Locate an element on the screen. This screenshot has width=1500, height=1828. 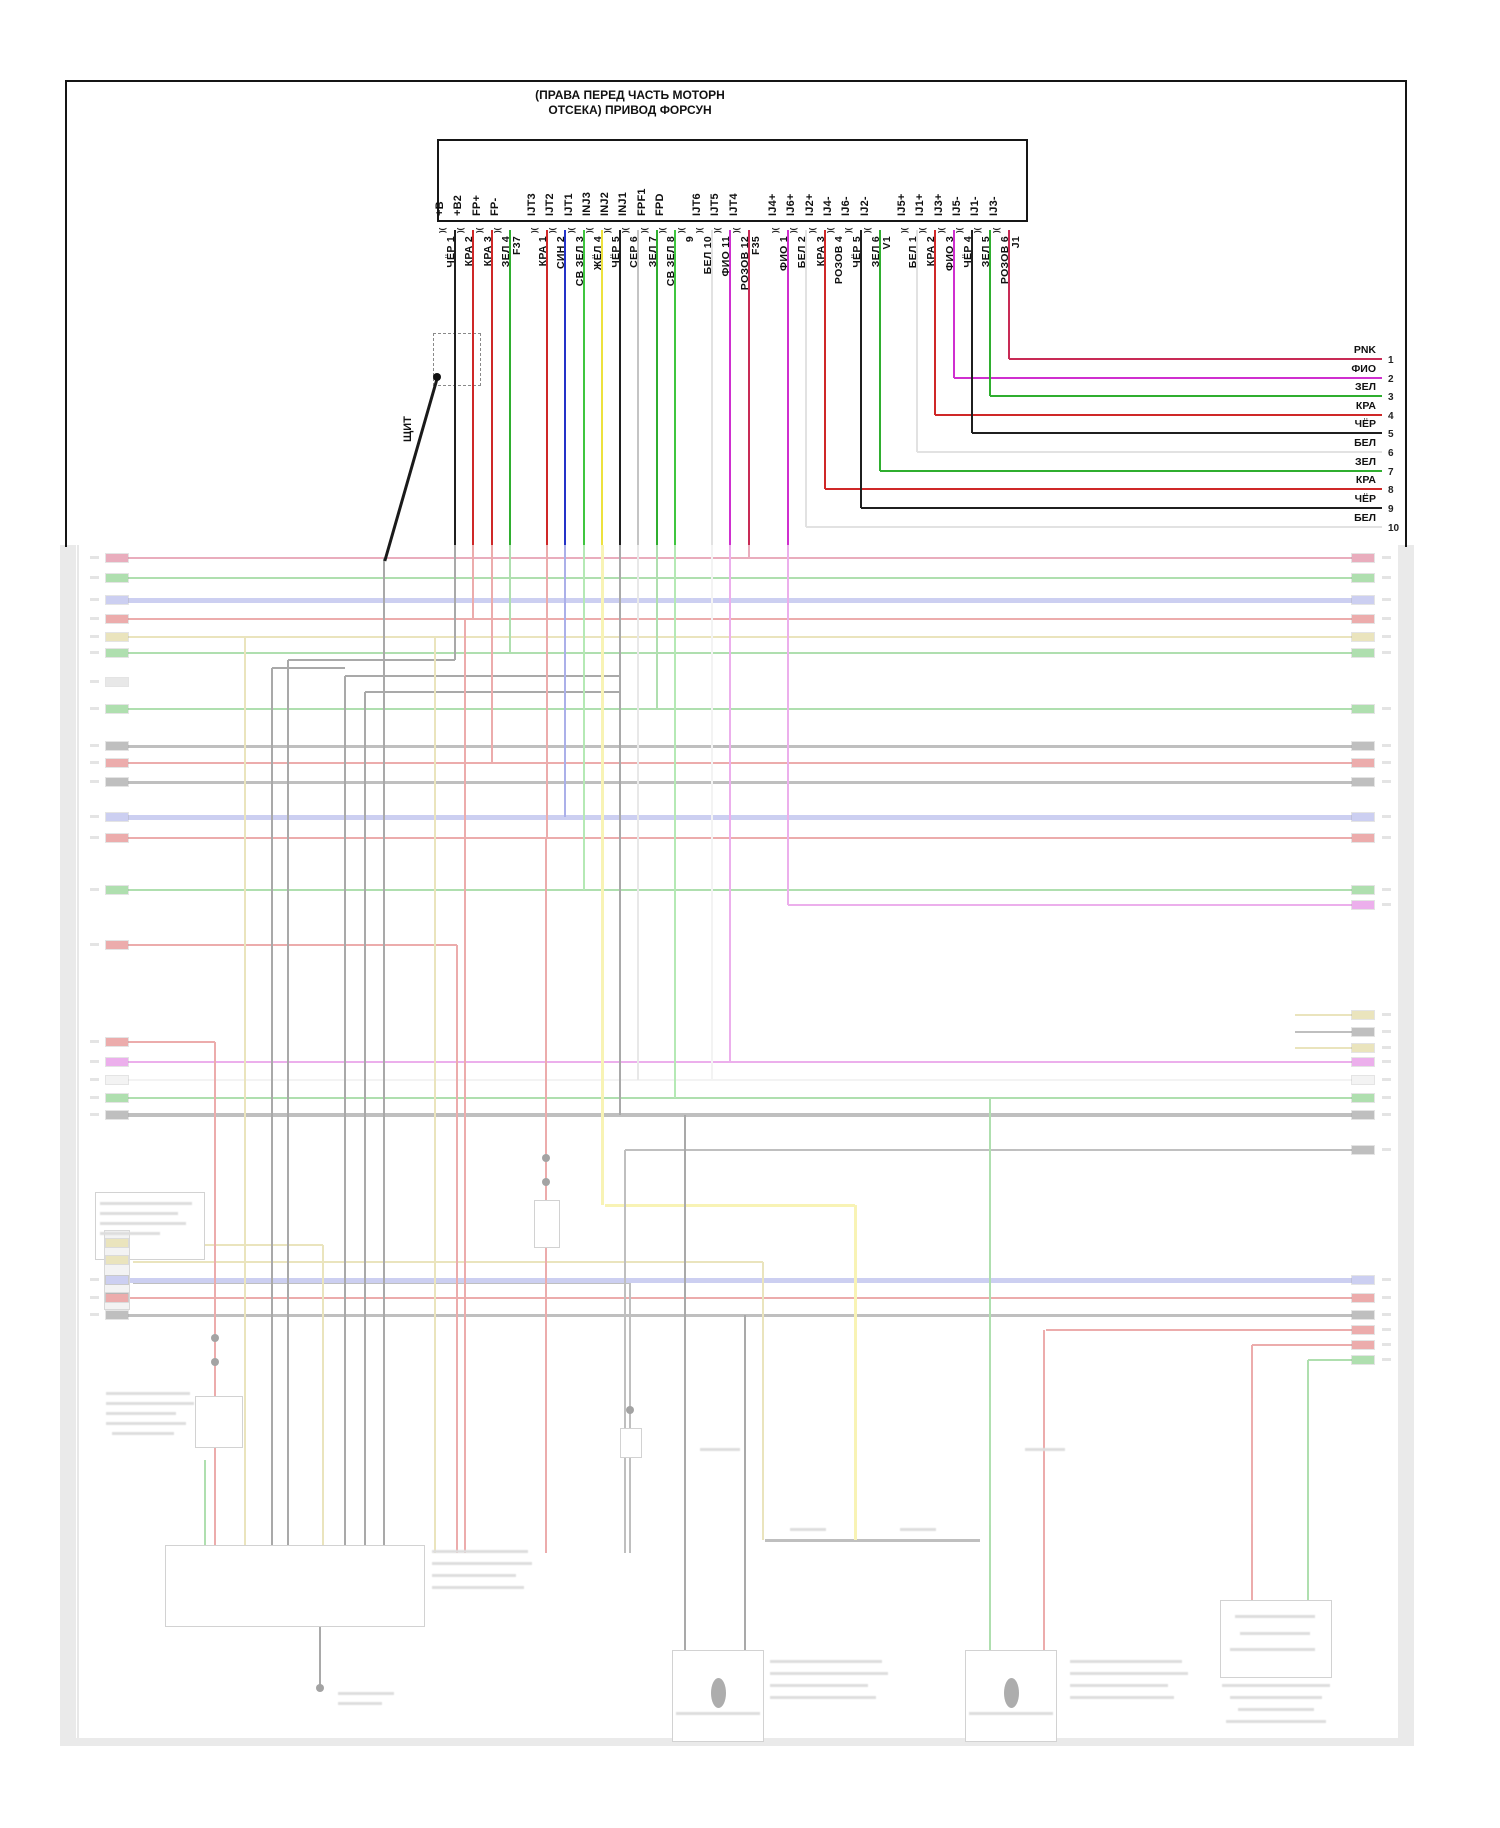
connector-pin-wire-code: КРА 3 is located at coordinates (821, 251).